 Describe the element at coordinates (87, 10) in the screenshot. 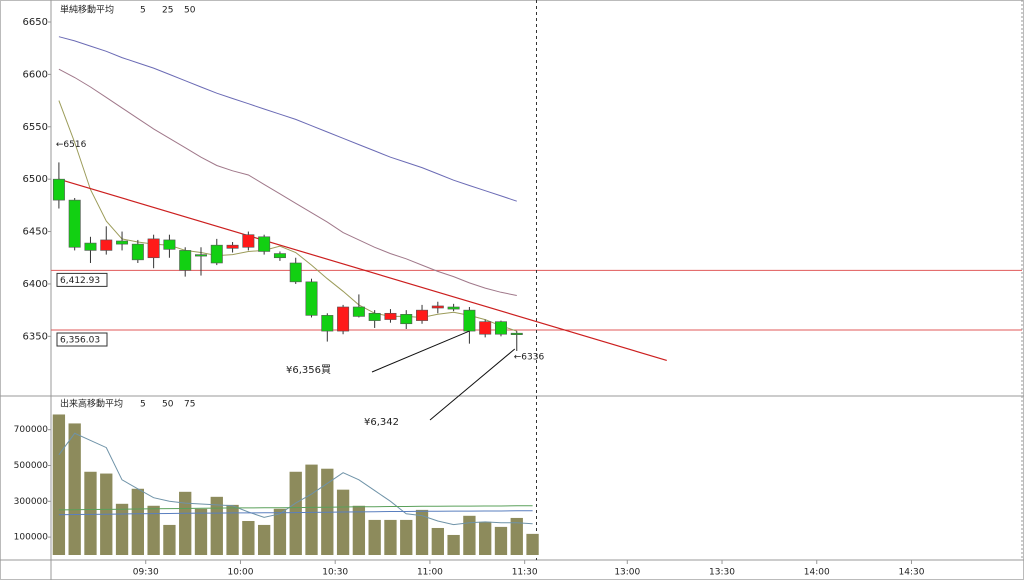

I see `legend-title: 単純移動平均` at that location.